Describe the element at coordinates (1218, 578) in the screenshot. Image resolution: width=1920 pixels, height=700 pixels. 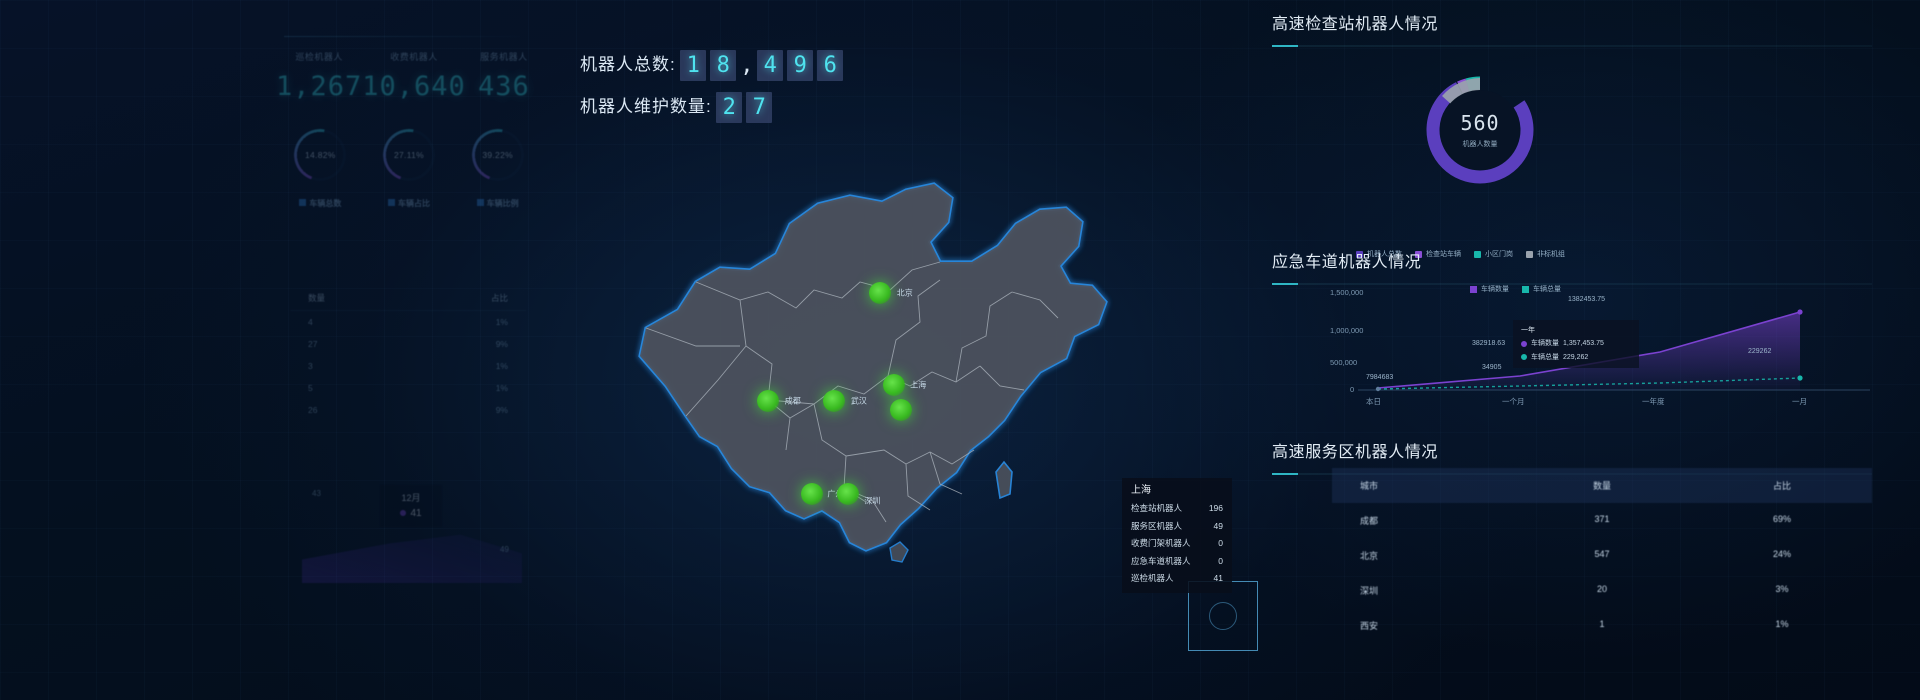
I see `map-tooltip-value: 41` at that location.